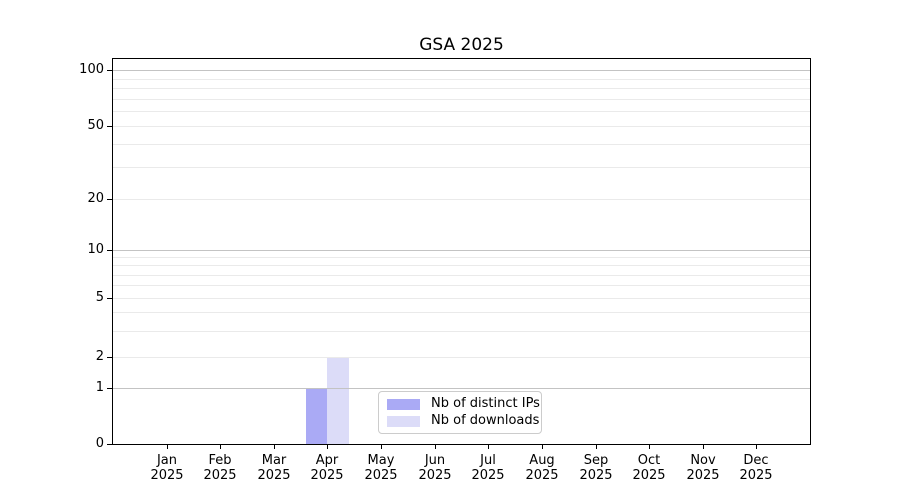 The width and height of the screenshot is (900, 500). I want to click on y-tick-label: 0, so click(99, 443).